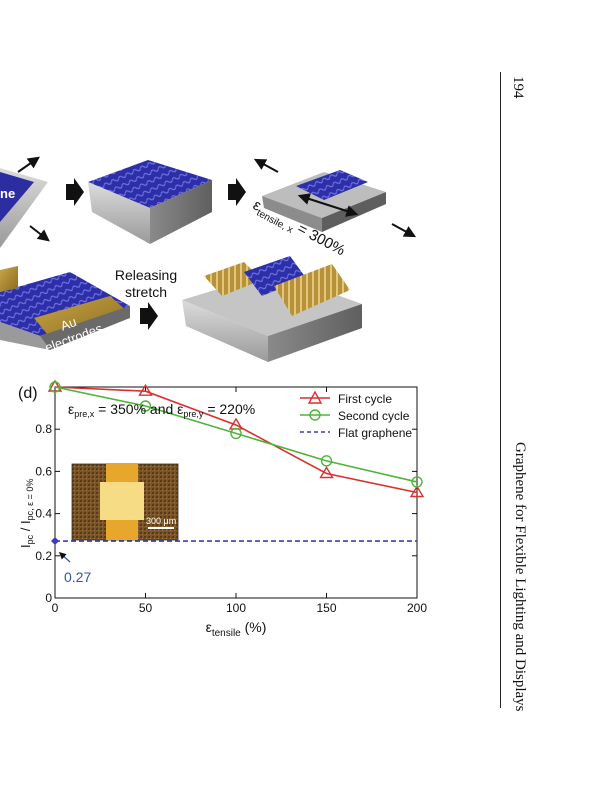 The image size is (599, 800). Describe the element at coordinates (65, 310) in the screenshot. I see `schematic-stage-4: Auelectrodes` at that location.